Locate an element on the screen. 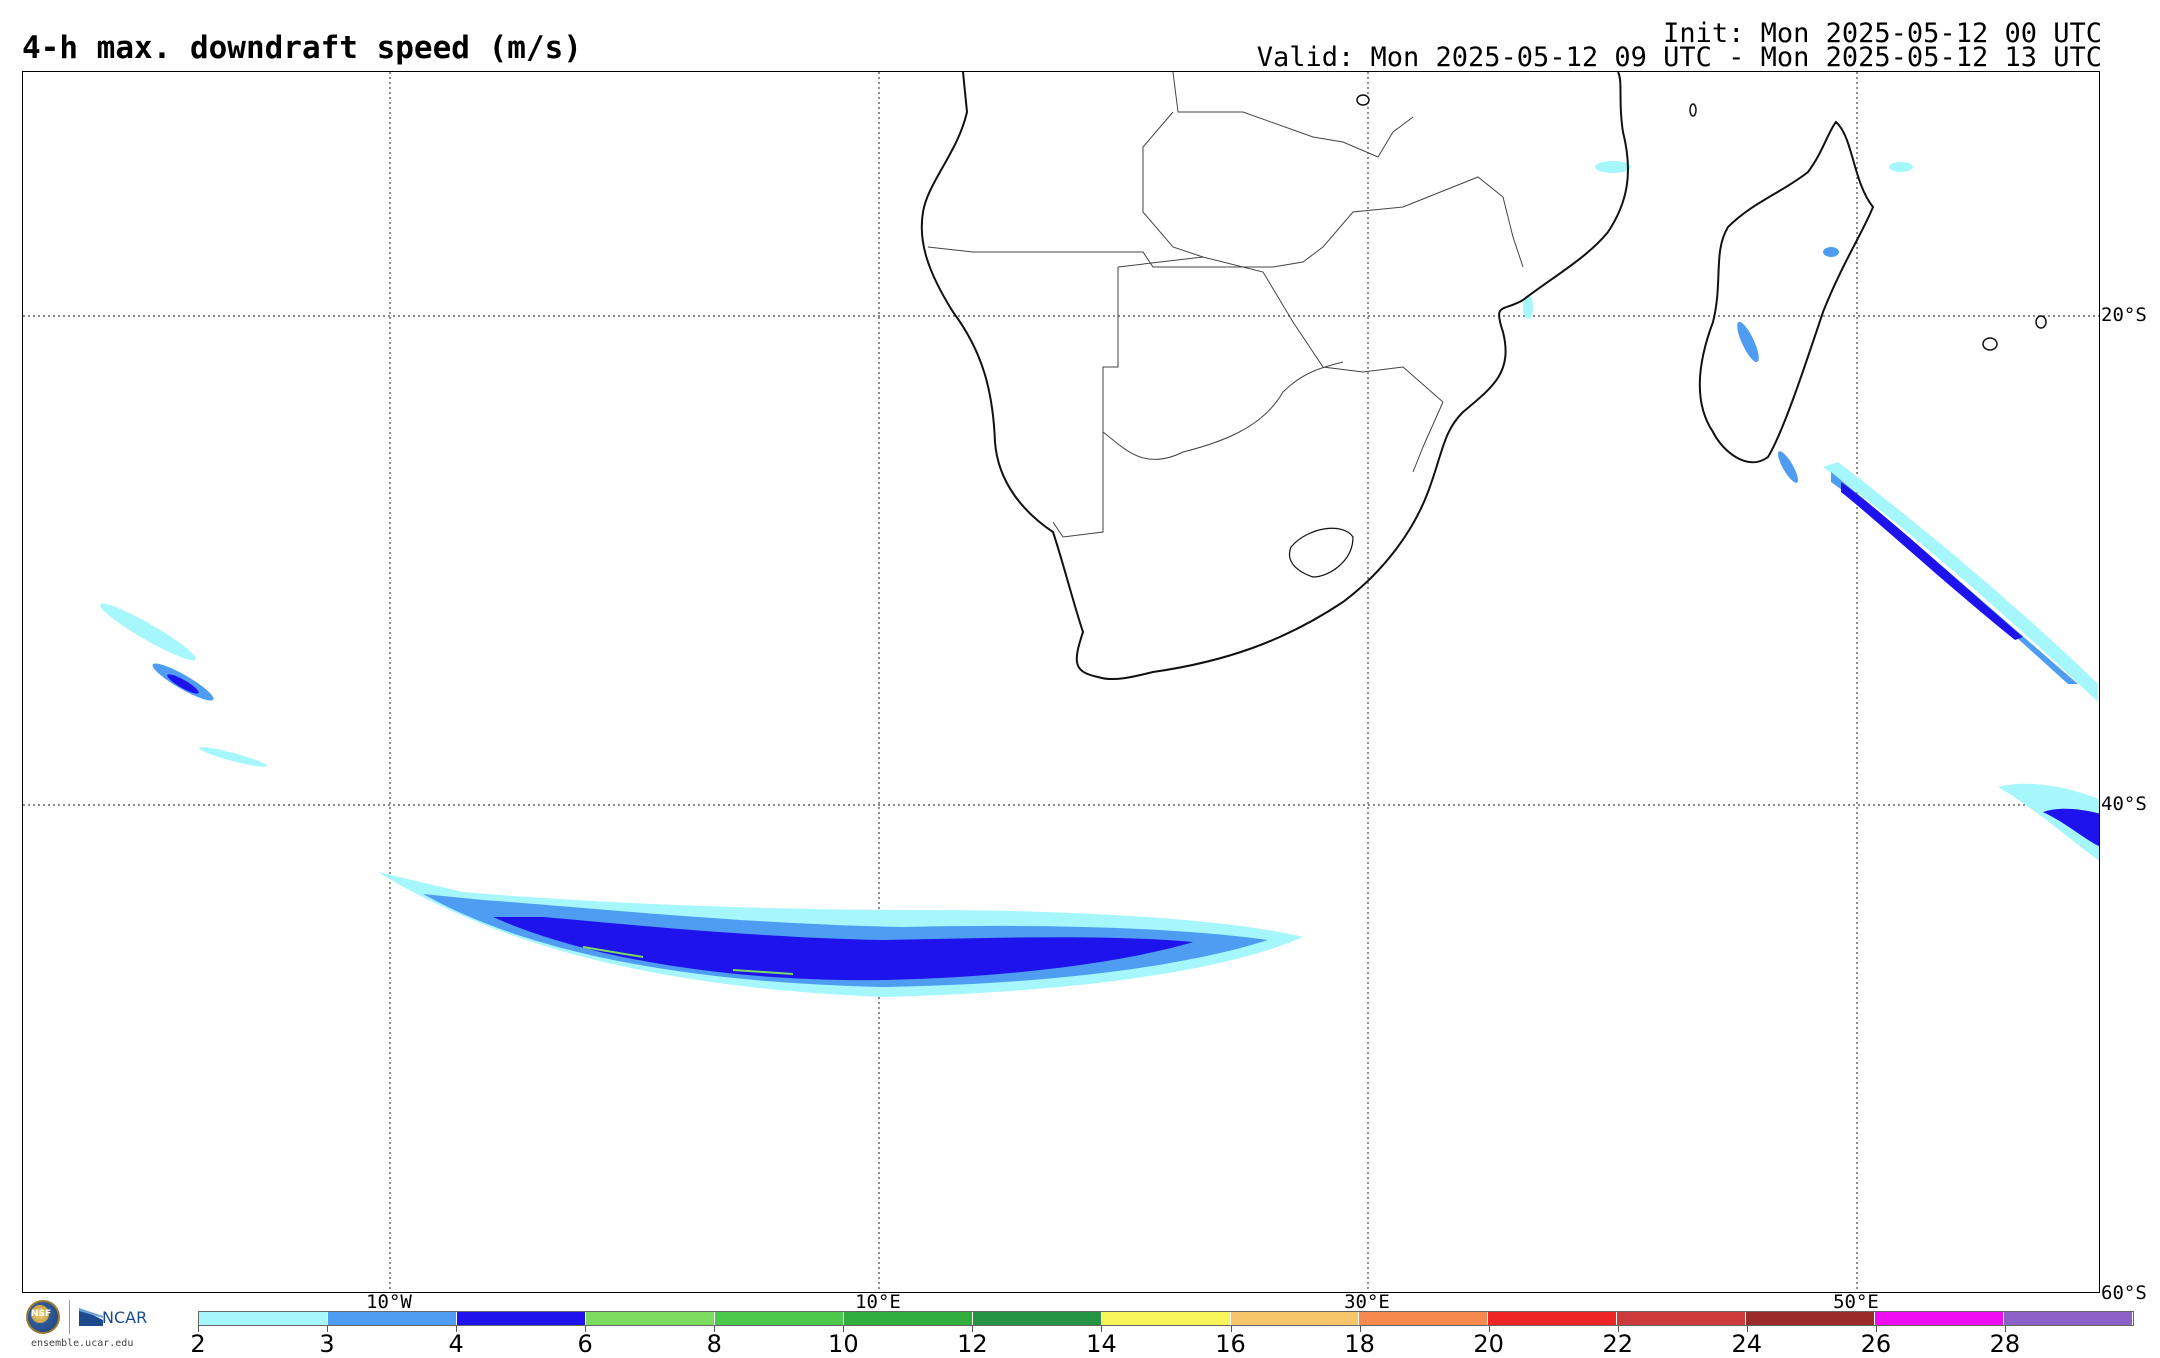  lesotho-outline is located at coordinates (1321, 552).